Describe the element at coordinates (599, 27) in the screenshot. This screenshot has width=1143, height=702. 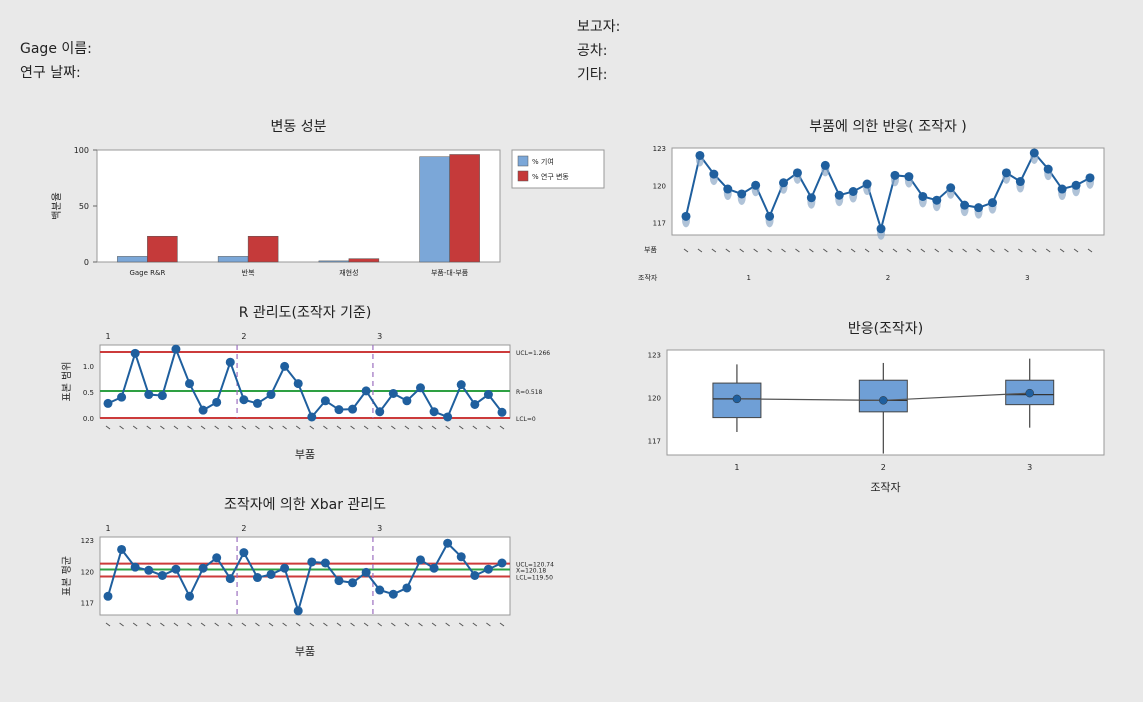
I see `reporter-label: 보고자:` at that location.